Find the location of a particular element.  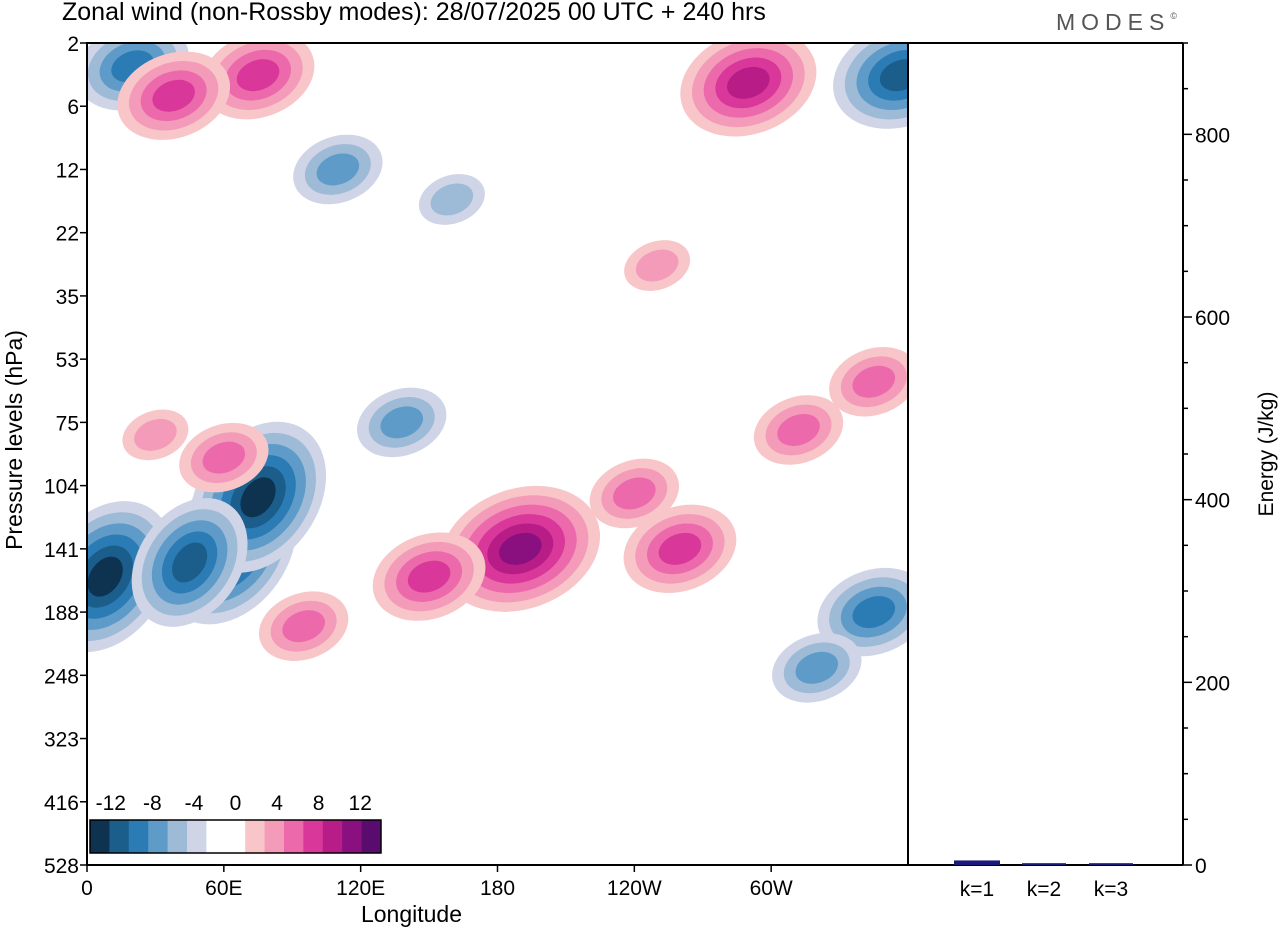

x-tick-label-120E: 120E is located at coordinates (360, 888).